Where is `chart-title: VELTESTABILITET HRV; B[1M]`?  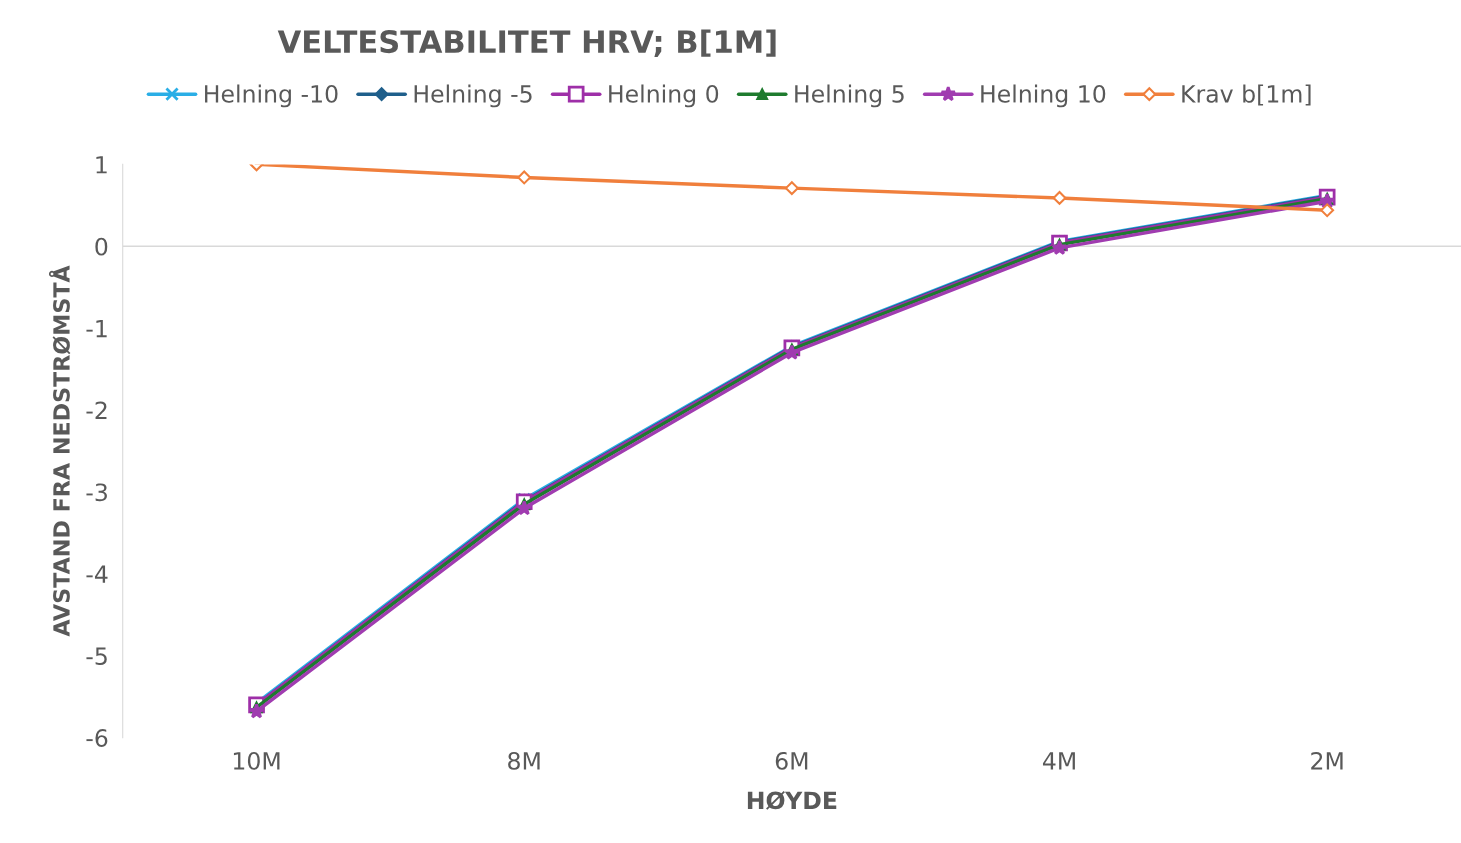
chart-title: VELTESTABILITET HRV; B[1M] is located at coordinates (526, 43).